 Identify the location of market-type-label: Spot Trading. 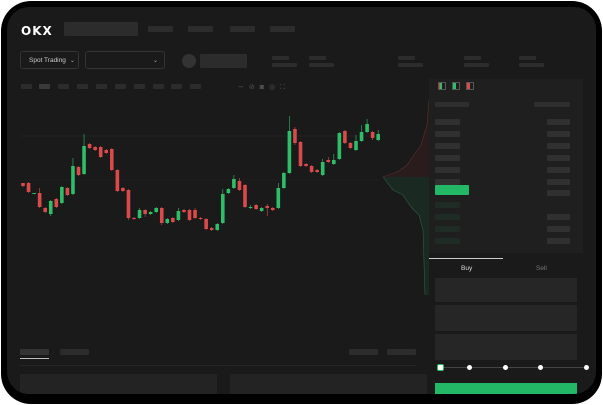
(47, 60).